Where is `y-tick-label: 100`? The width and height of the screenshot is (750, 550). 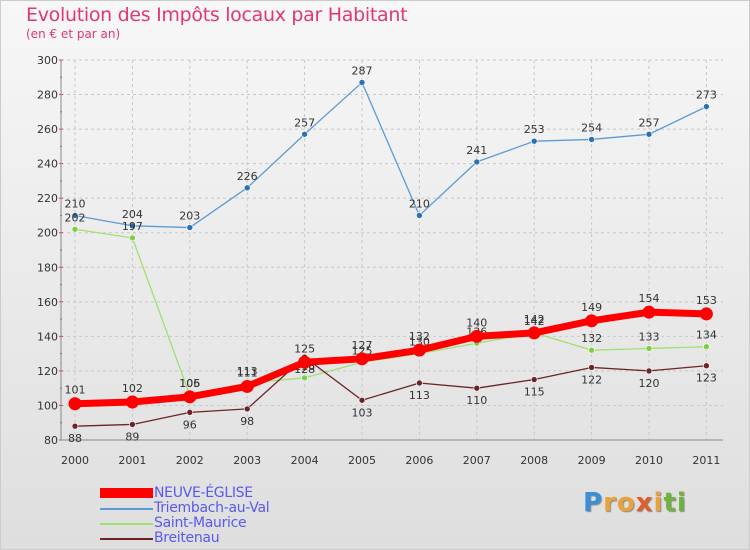 y-tick-label: 100 is located at coordinates (47, 405).